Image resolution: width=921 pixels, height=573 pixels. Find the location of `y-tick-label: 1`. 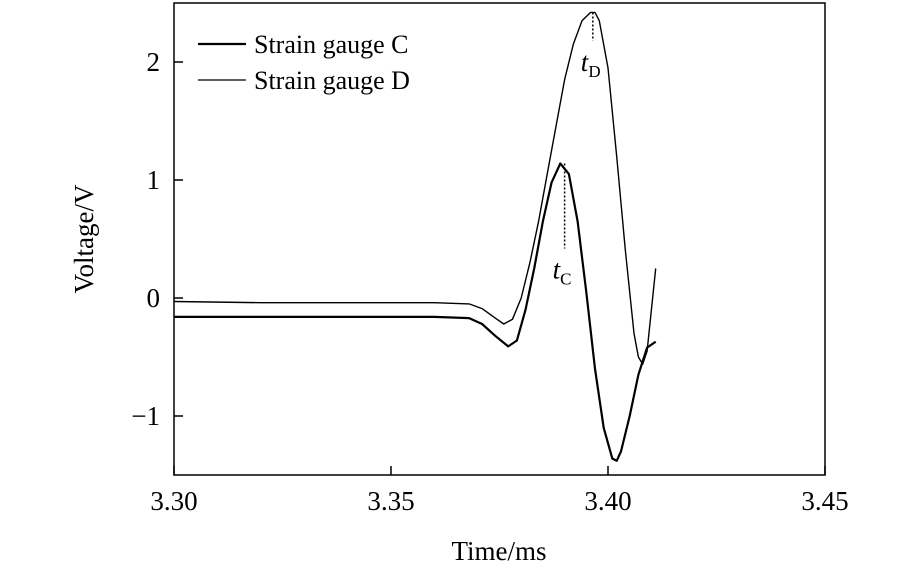

y-tick-label: 1 is located at coordinates (154, 180).